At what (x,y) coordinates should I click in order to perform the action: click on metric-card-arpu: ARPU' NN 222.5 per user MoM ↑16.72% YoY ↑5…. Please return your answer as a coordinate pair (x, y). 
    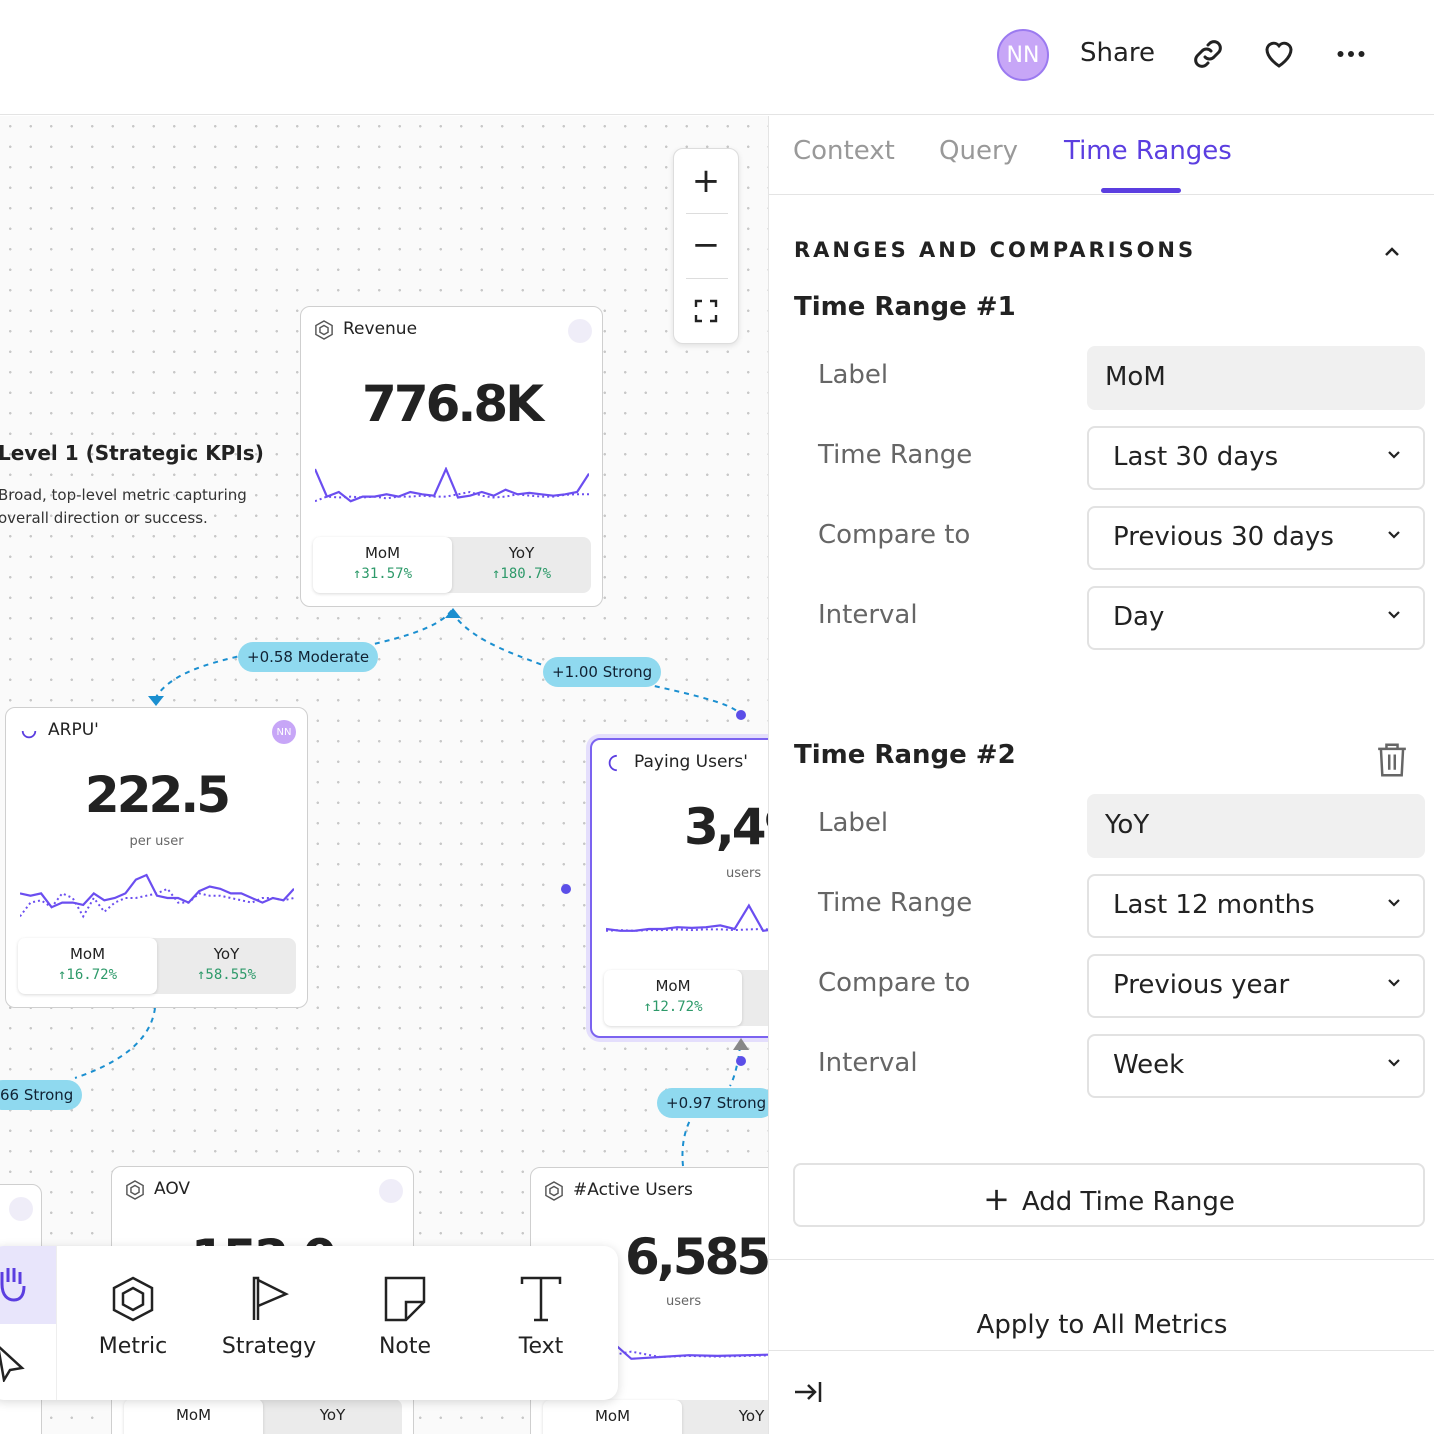
    Looking at the image, I should click on (156, 857).